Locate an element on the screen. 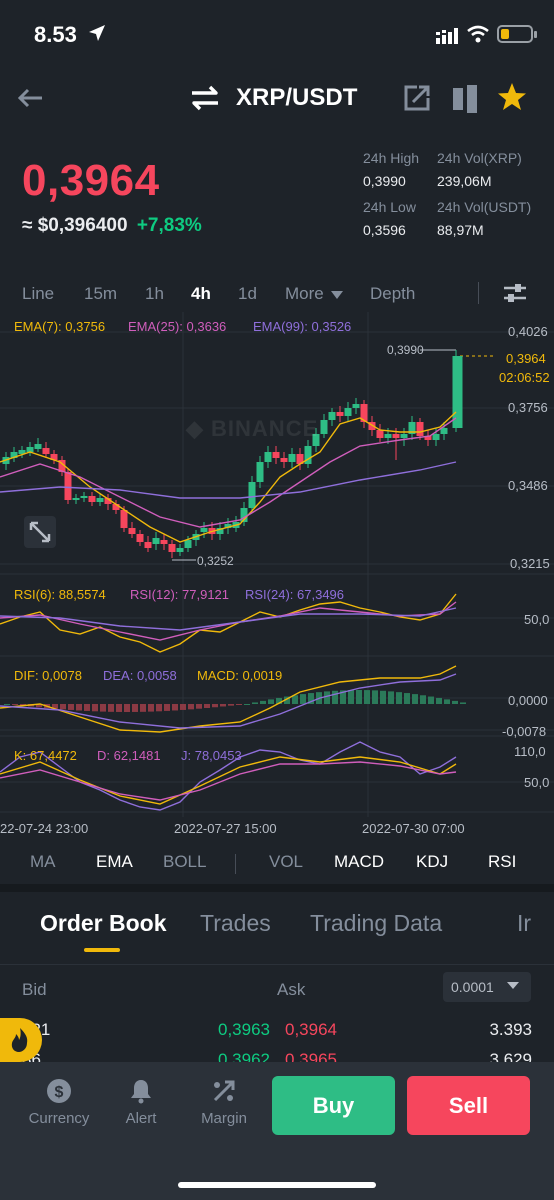  fullscreen-button is located at coordinates (40, 532).